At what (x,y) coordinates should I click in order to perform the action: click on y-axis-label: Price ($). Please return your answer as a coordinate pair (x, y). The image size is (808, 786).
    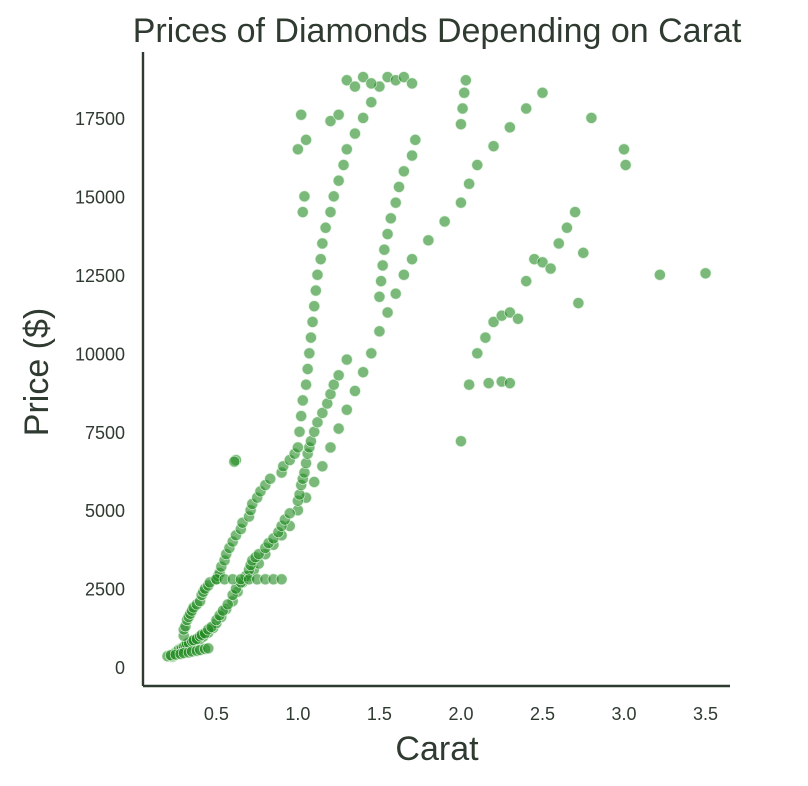
    Looking at the image, I should click on (37, 372).